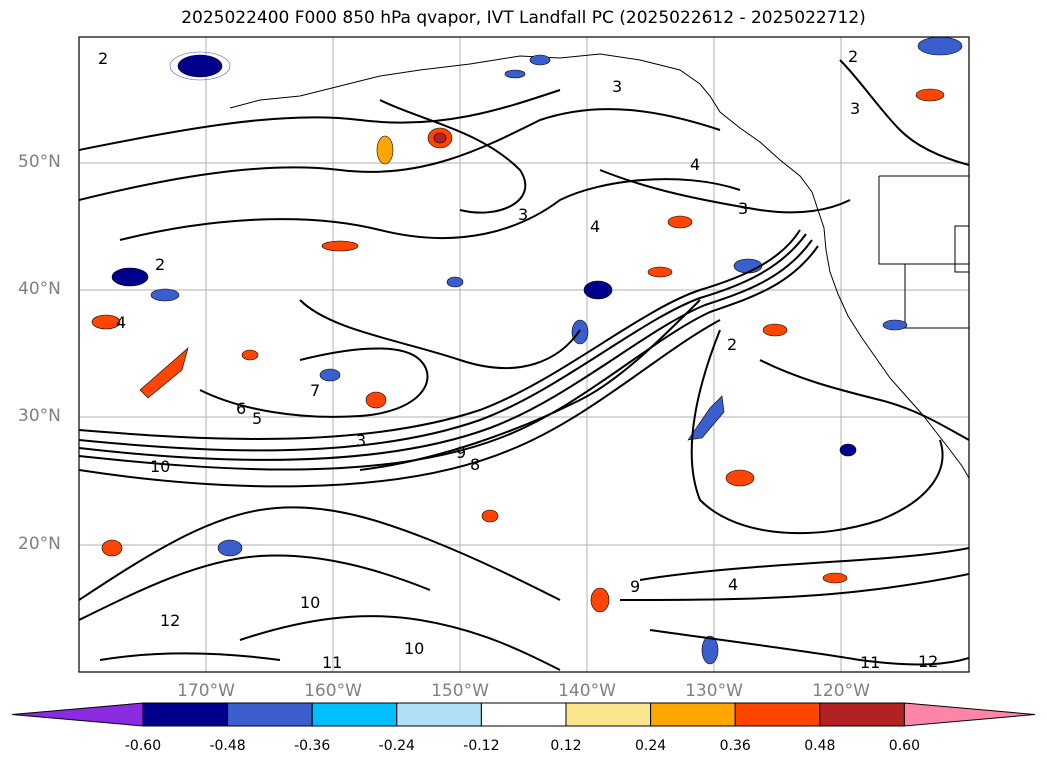  What do you see at coordinates (481, 746) in the screenshot?
I see `colorbar-tick-label: -0.12` at bounding box center [481, 746].